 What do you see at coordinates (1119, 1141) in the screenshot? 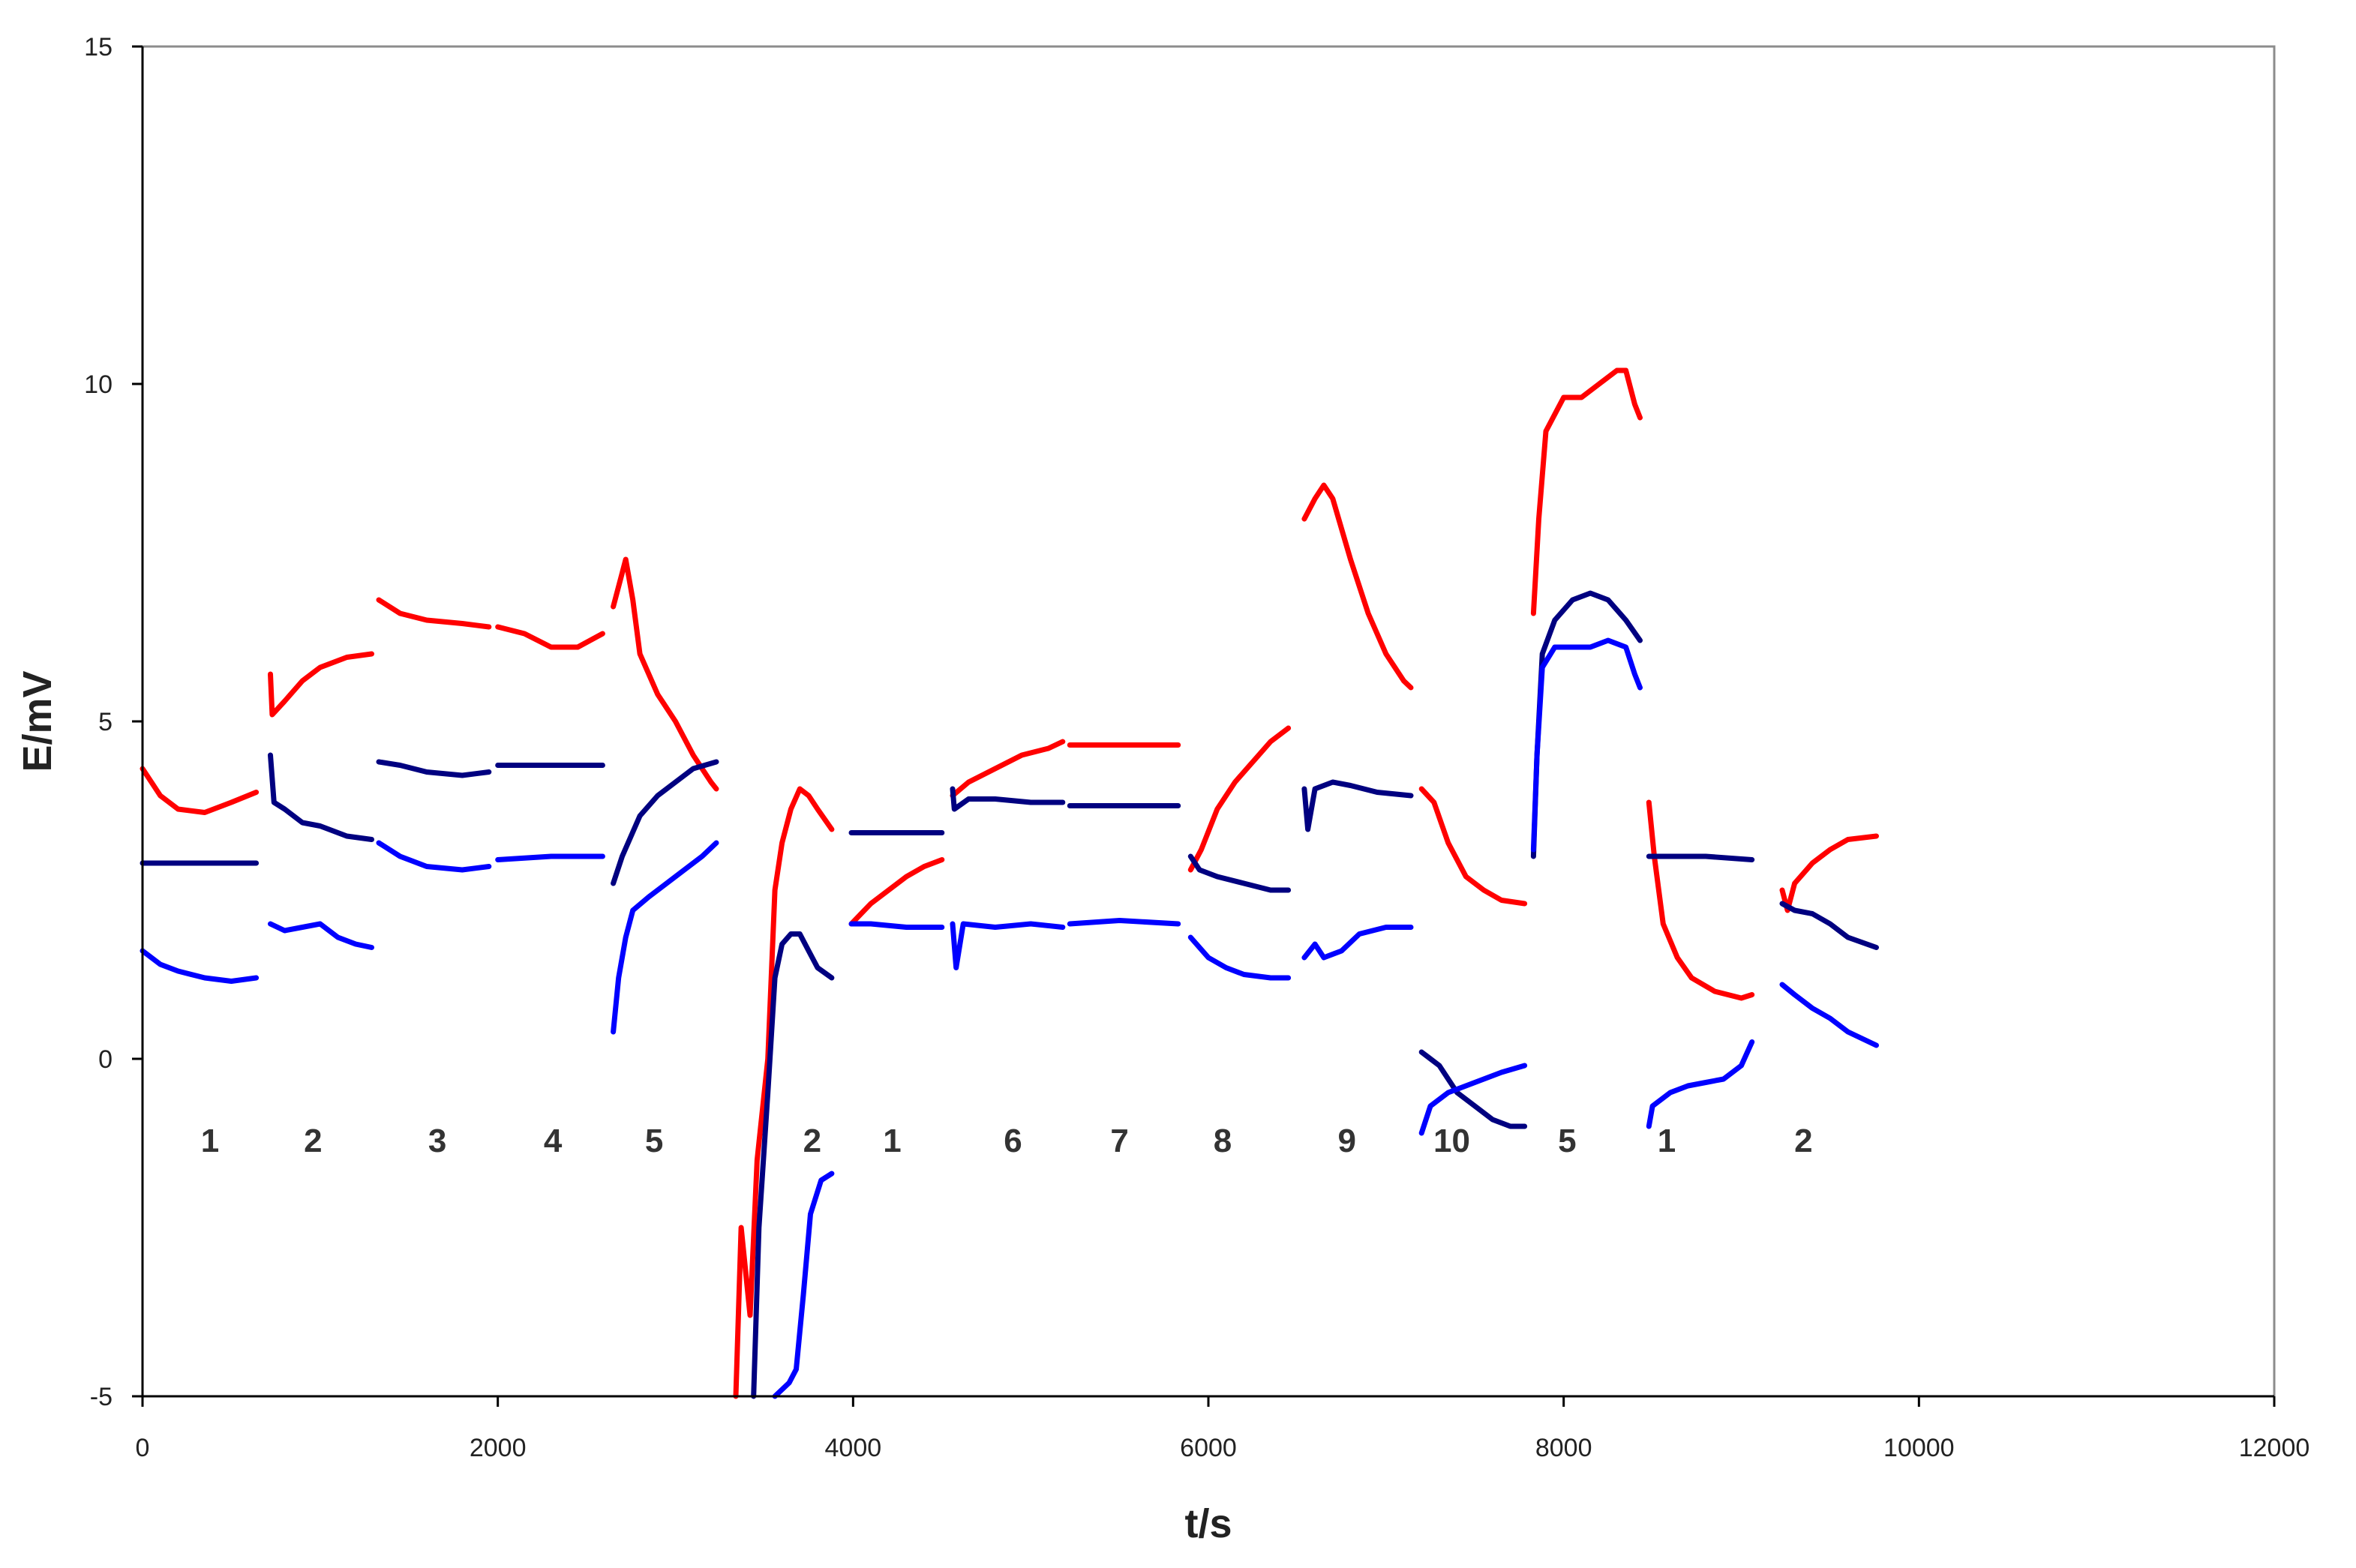
I see `segment-label: 7` at bounding box center [1119, 1141].